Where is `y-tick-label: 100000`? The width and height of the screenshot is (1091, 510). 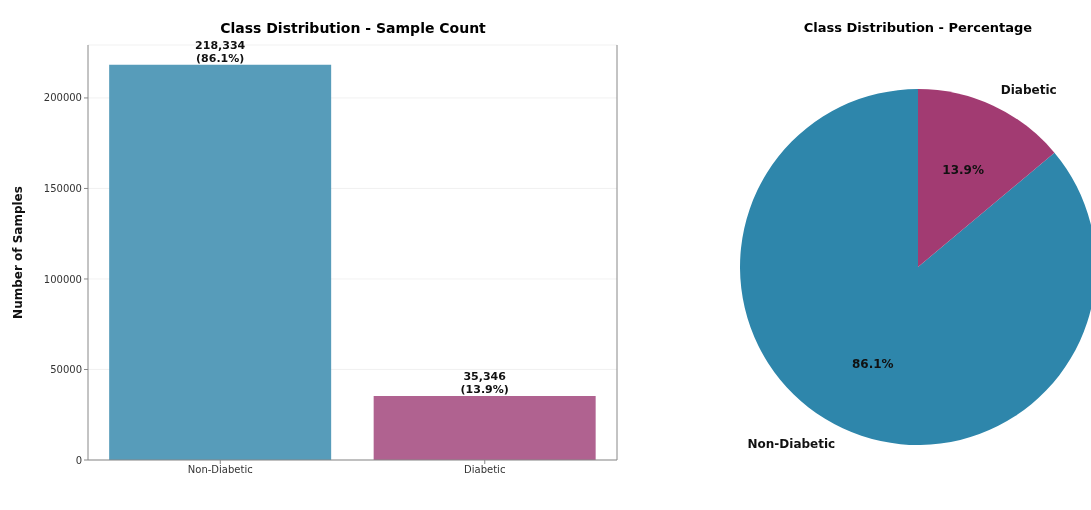
y-tick-label: 100000 is located at coordinates (62, 279).